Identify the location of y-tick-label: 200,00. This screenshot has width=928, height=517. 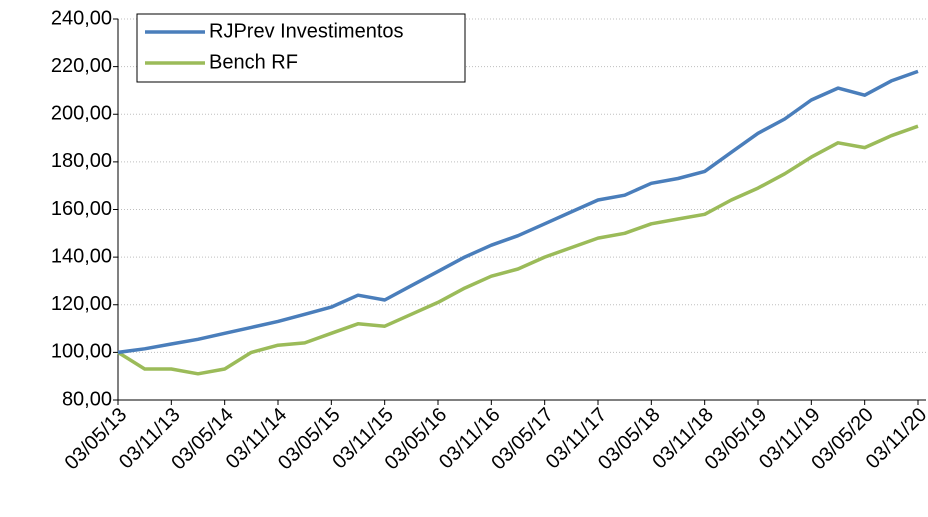
(81, 114).